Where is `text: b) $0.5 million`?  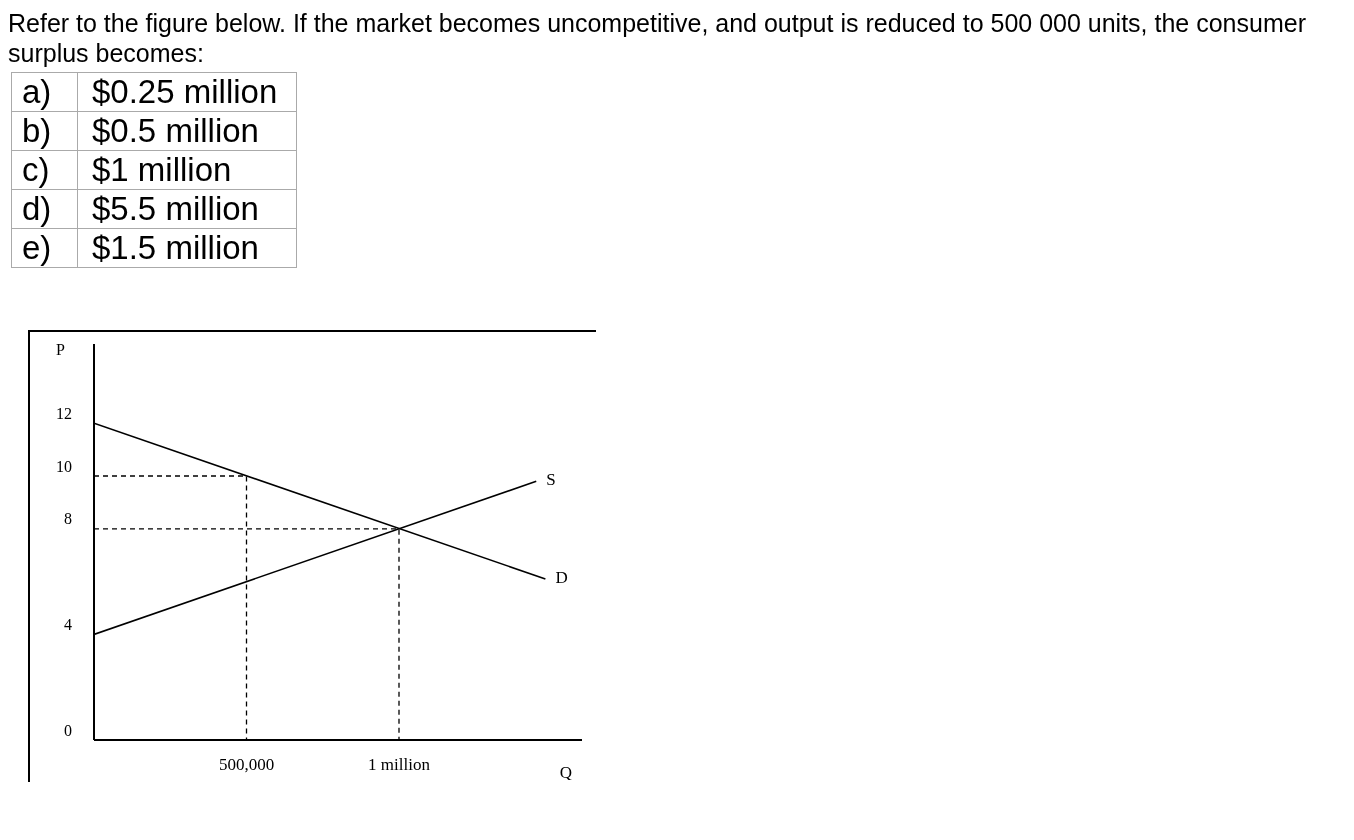
text: b) $0.5 million is located at coordinates (140, 130).